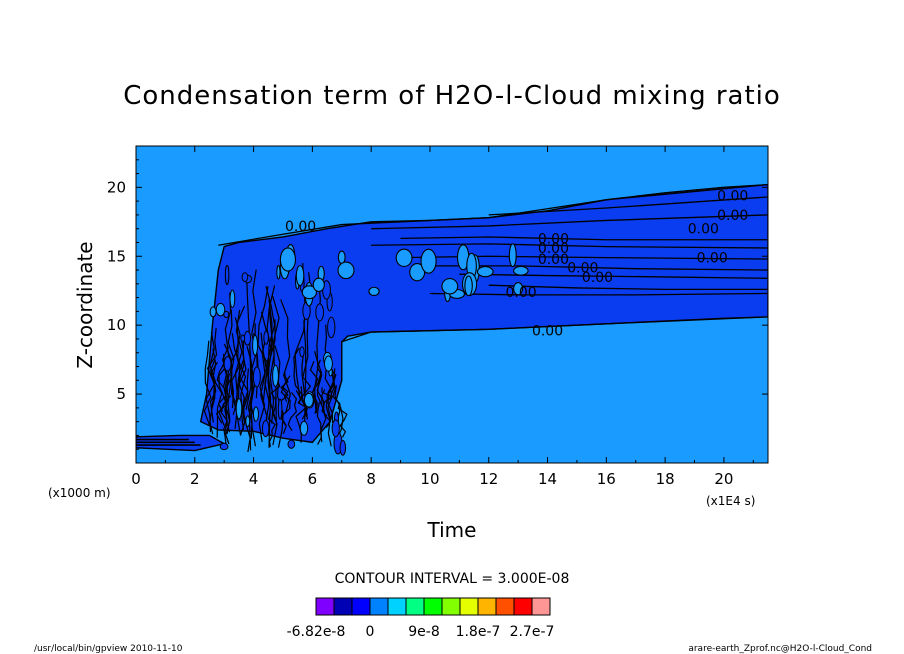 This screenshot has height=654, width=904. What do you see at coordinates (532, 632) in the screenshot?
I see `colorbar-tick-label: 2.7e-7` at bounding box center [532, 632].